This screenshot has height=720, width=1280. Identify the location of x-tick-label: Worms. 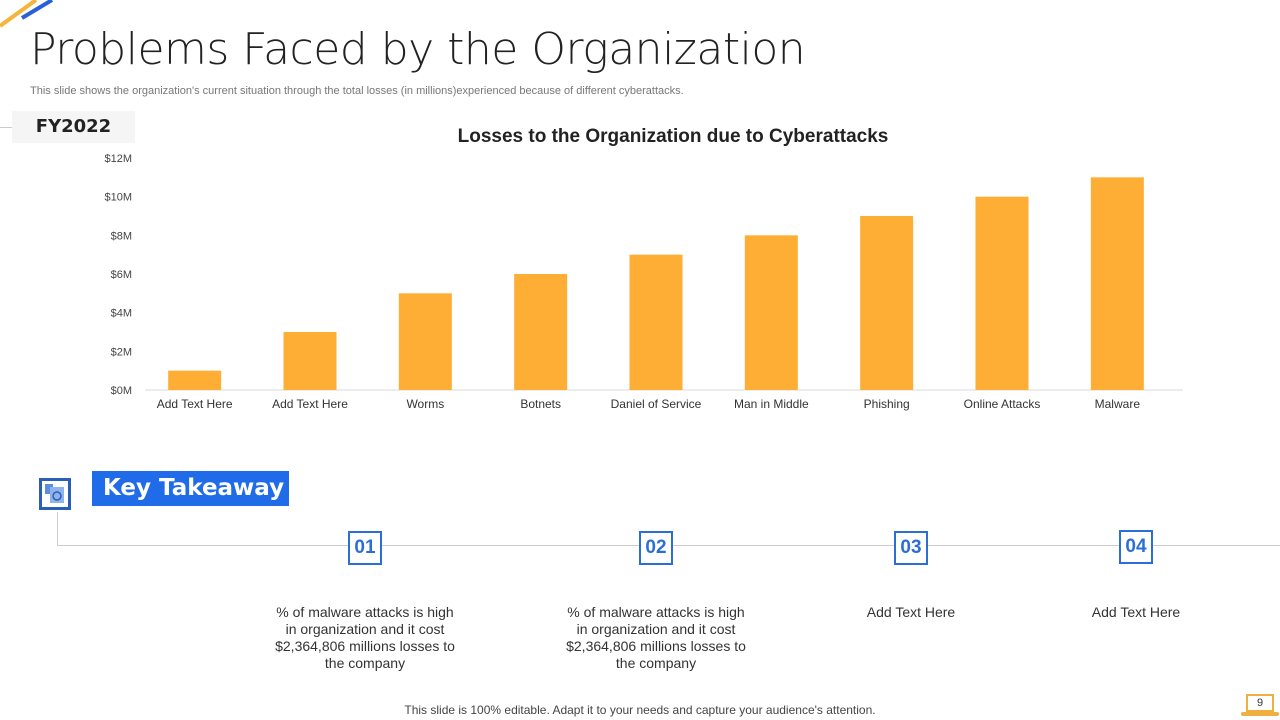
(425, 404).